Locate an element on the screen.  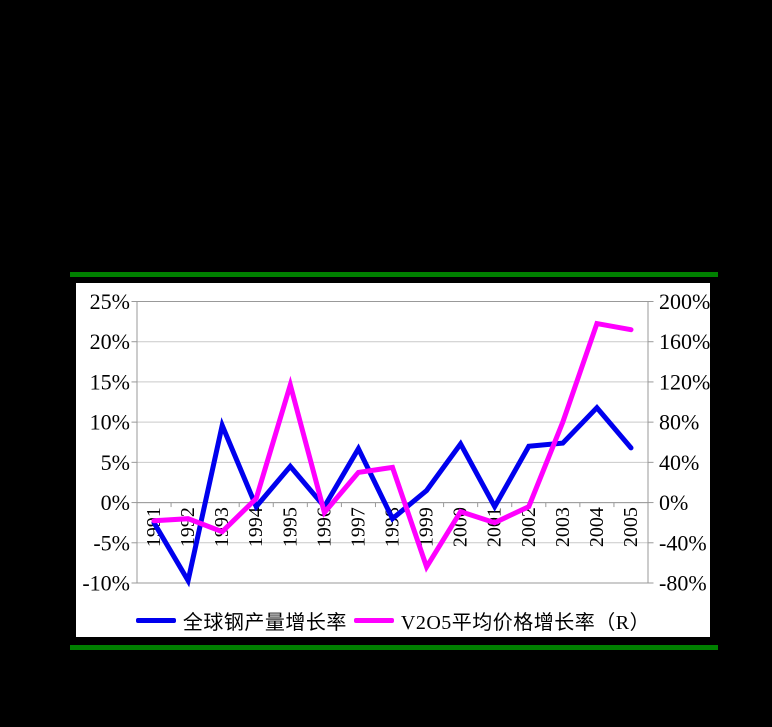
left-axis-label: -10% is located at coordinates (106, 583).